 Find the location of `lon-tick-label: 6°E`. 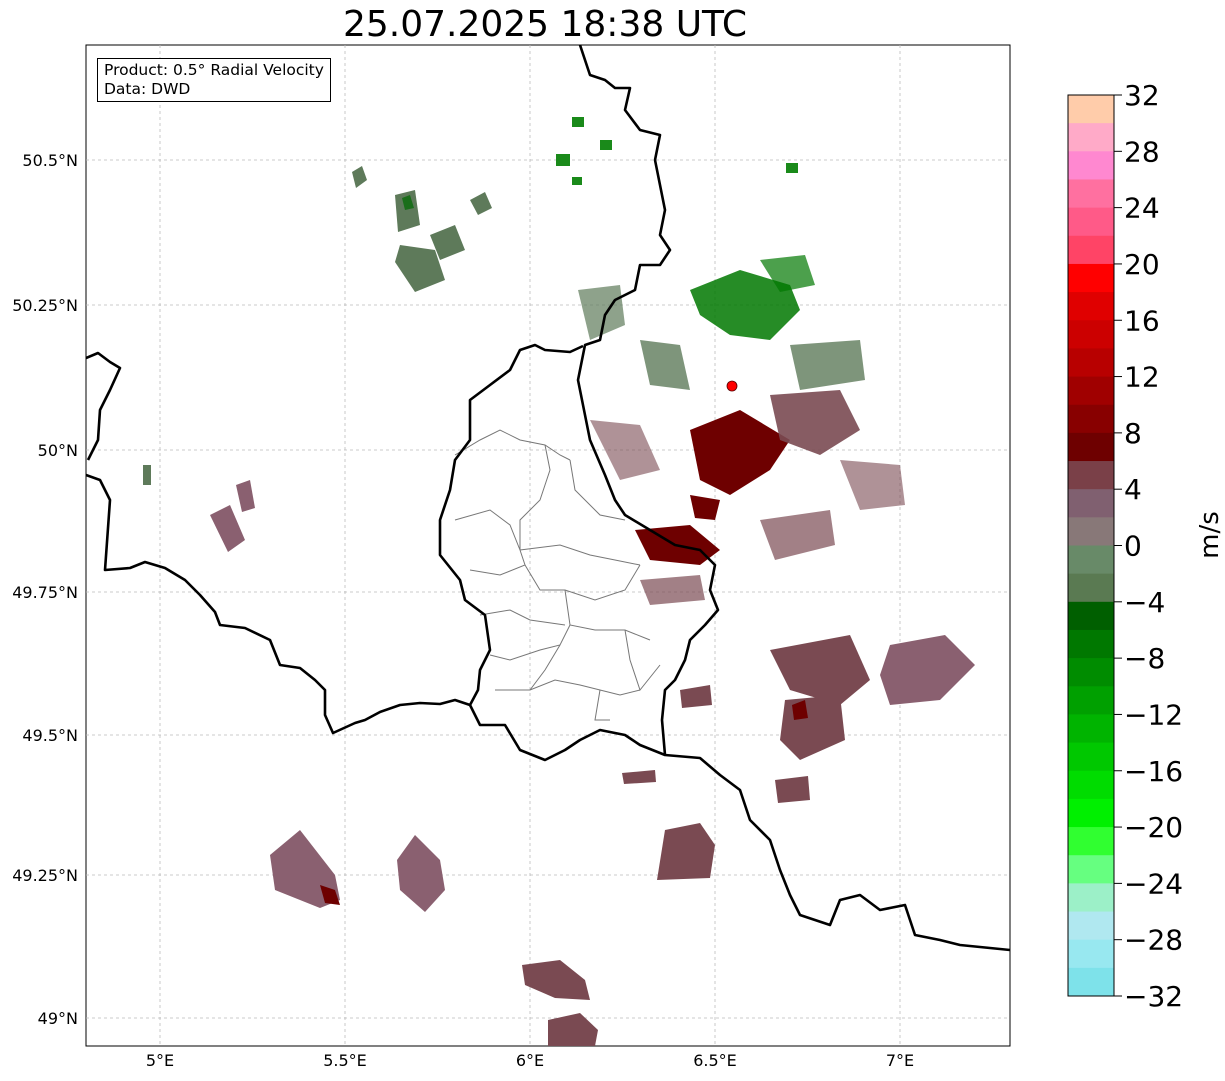

lon-tick-label: 6°E is located at coordinates (530, 1060).